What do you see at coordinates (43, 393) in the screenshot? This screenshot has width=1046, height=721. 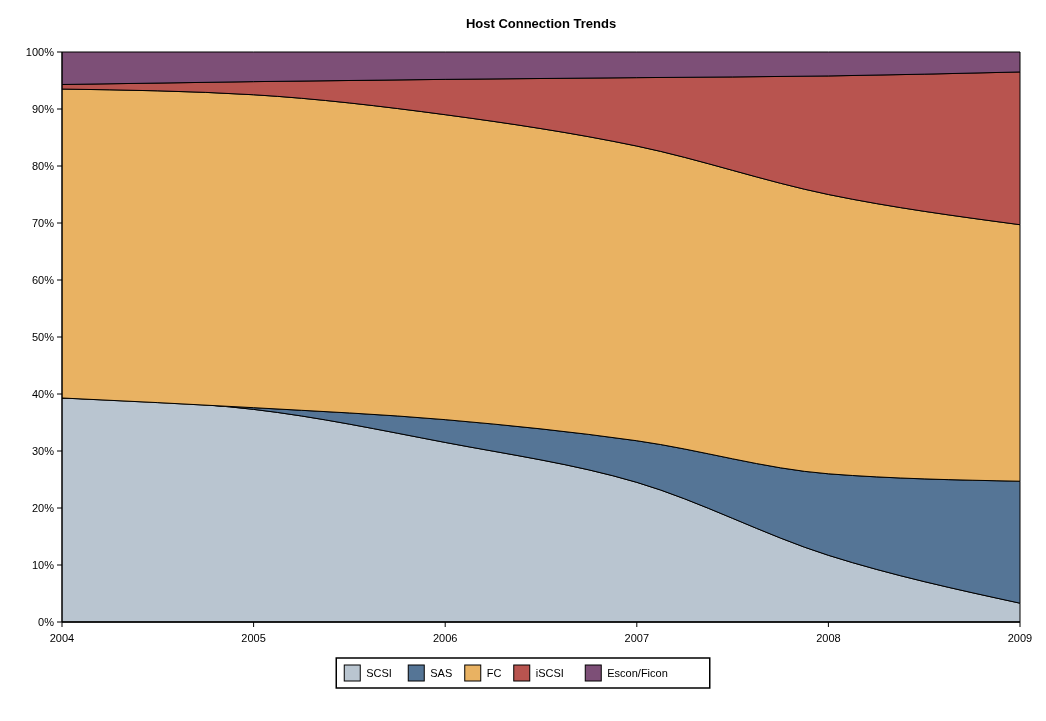 I see `y-tick-label: 40%` at bounding box center [43, 393].